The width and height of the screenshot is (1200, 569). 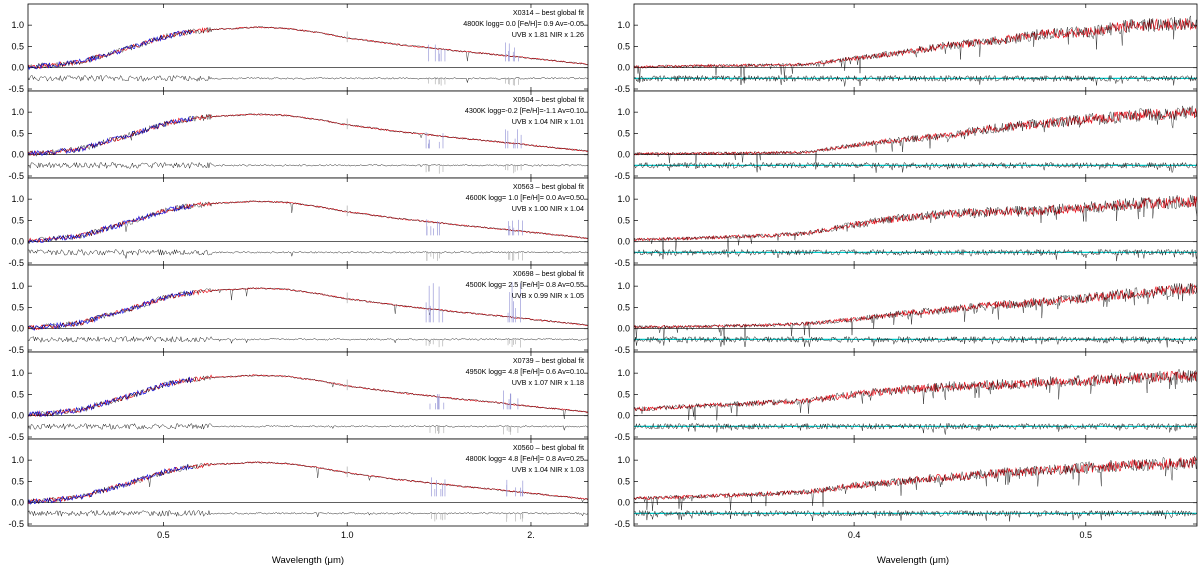 I want to click on fit-annotation-line: UVB x 1.81 NIR x 1.26, so click(x=548, y=34).